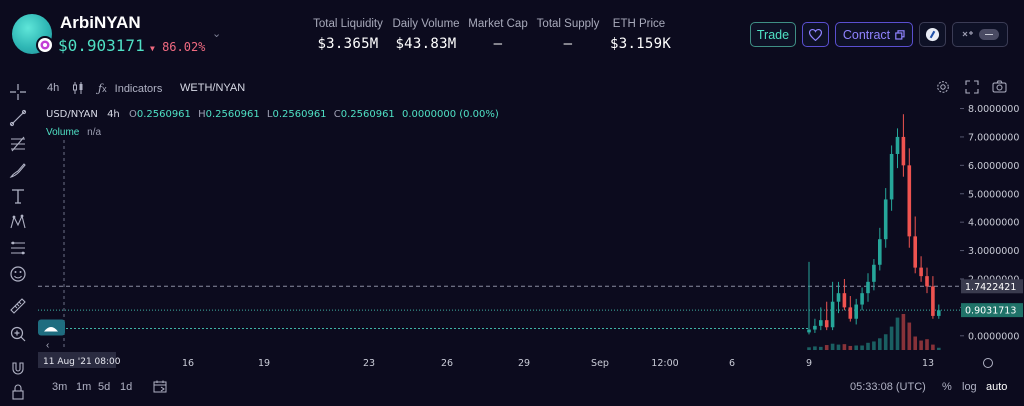 The width and height of the screenshot is (1024, 406). Describe the element at coordinates (18, 306) in the screenshot. I see `ruler-icon` at that location.